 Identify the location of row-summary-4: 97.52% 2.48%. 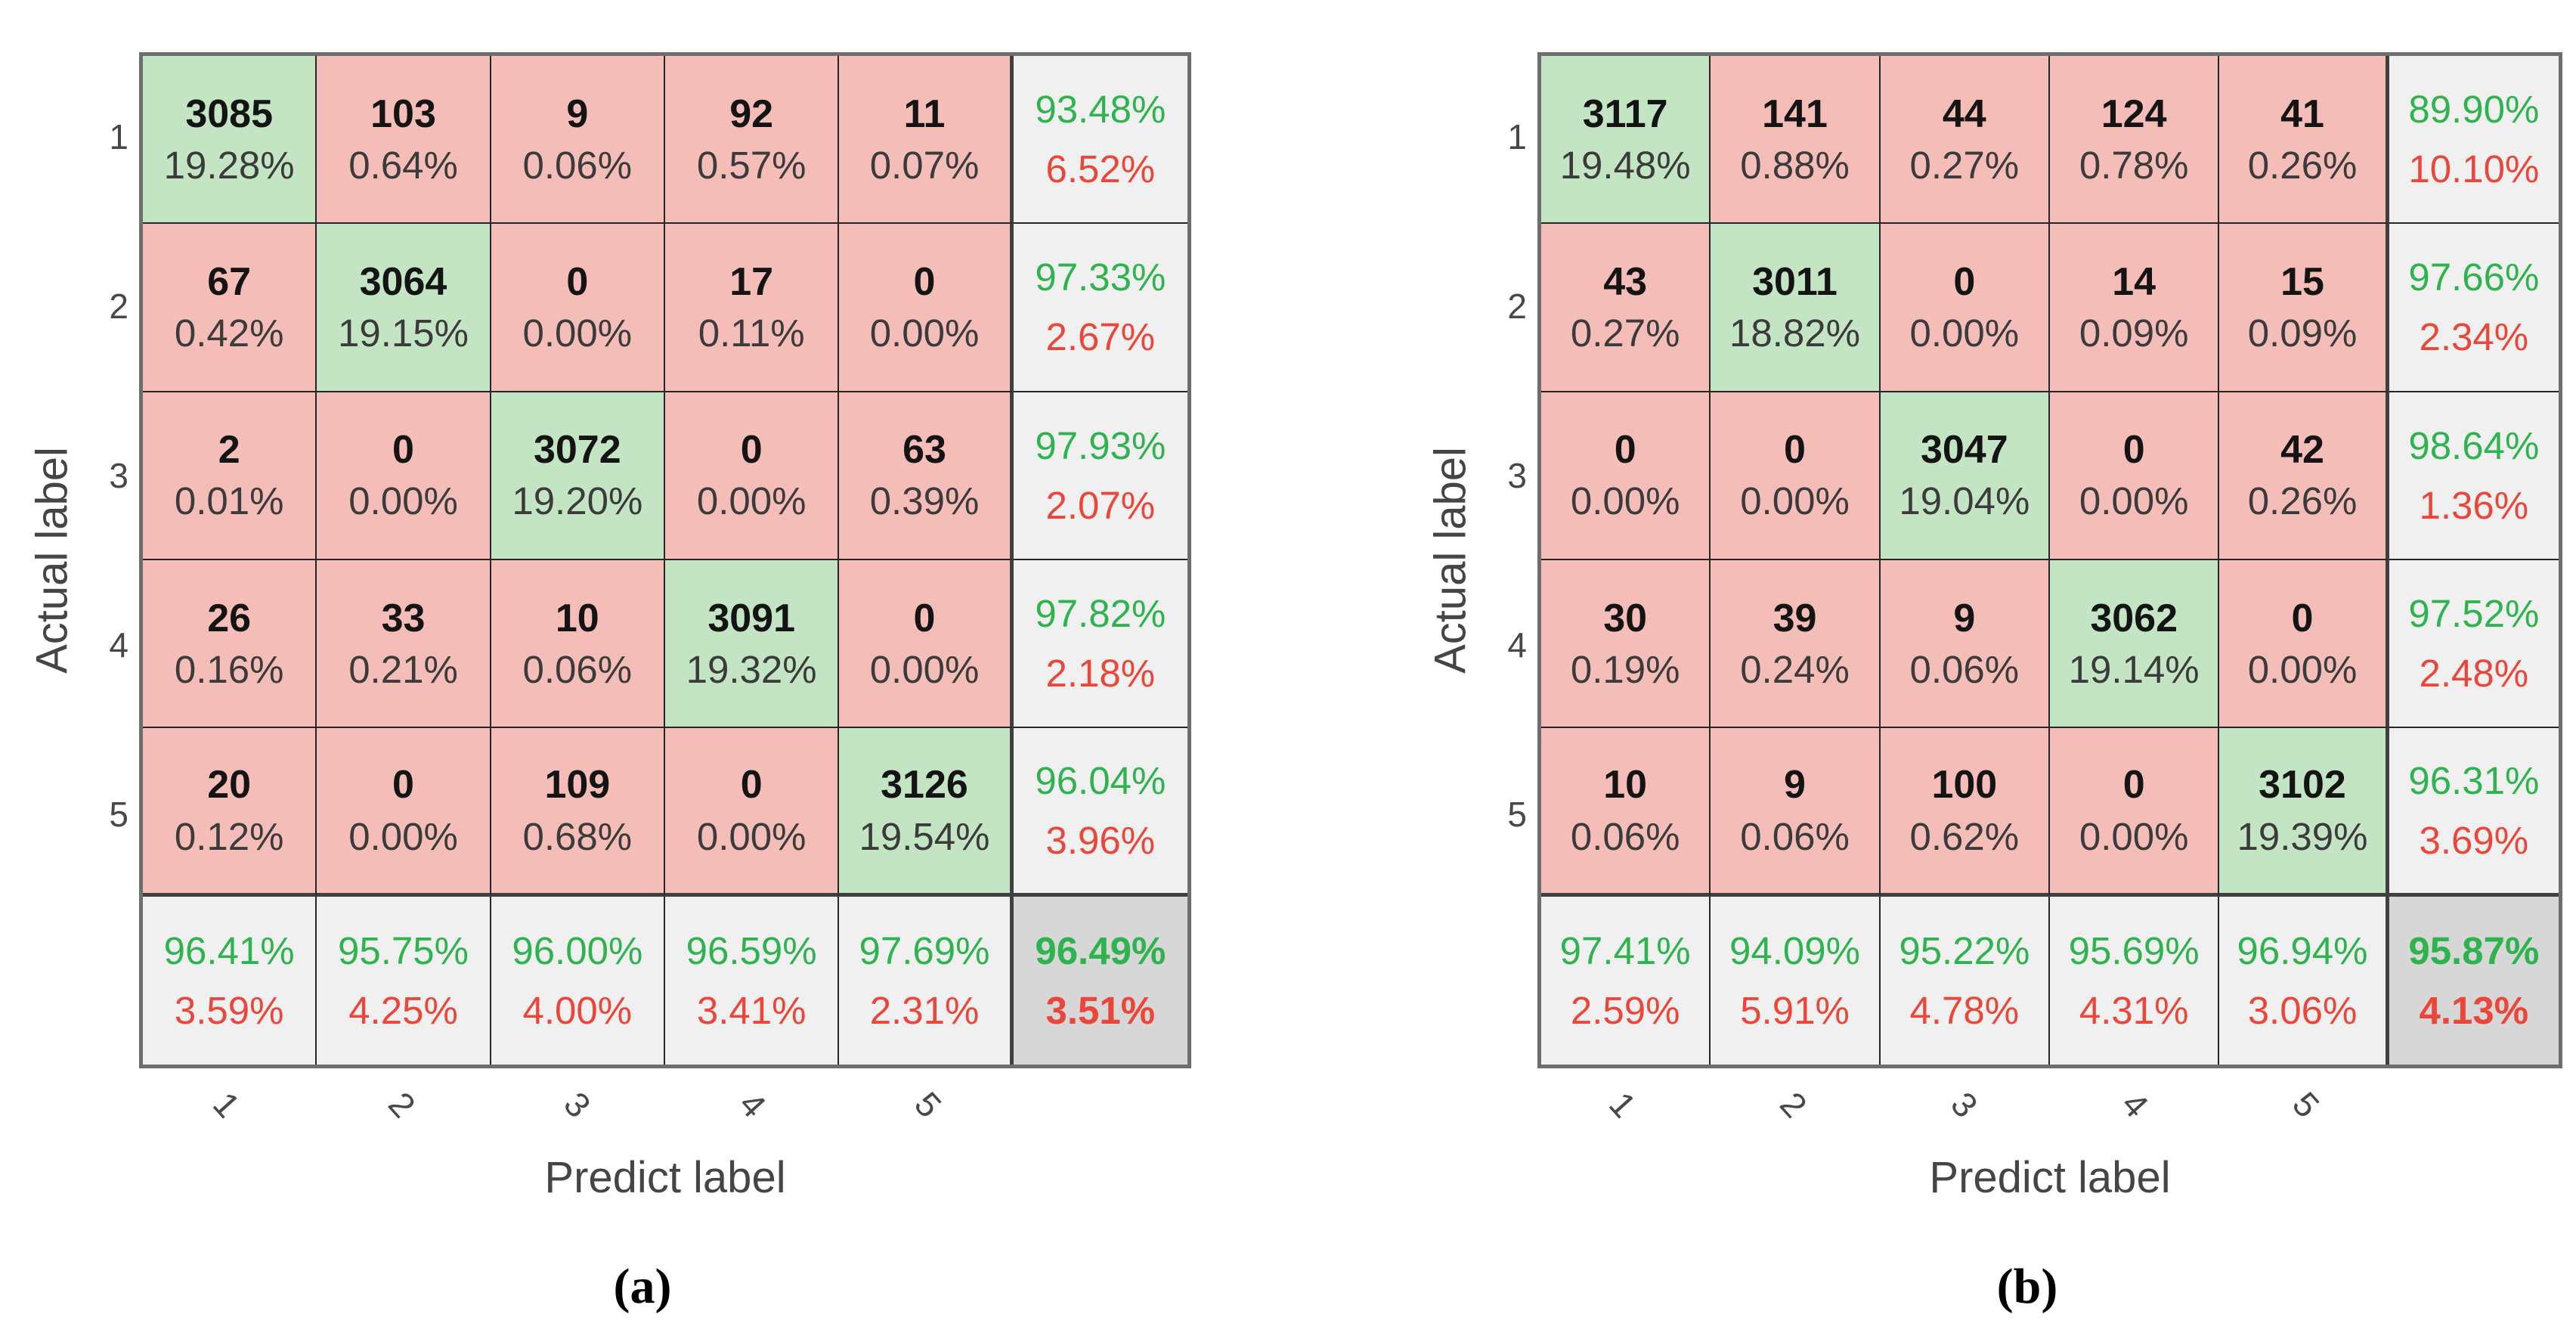
(2474, 644).